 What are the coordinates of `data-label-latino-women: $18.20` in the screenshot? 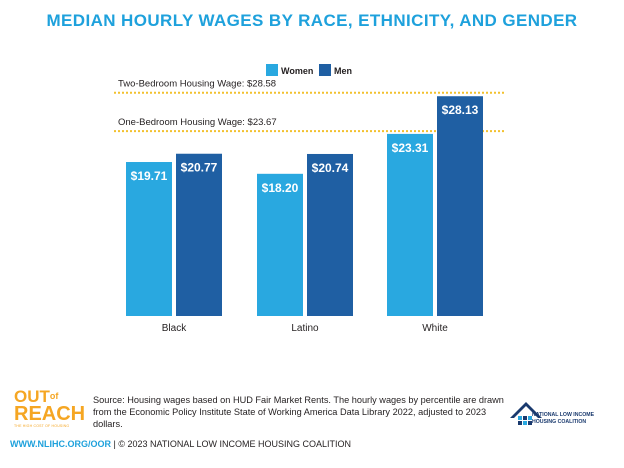 It's located at (280, 188).